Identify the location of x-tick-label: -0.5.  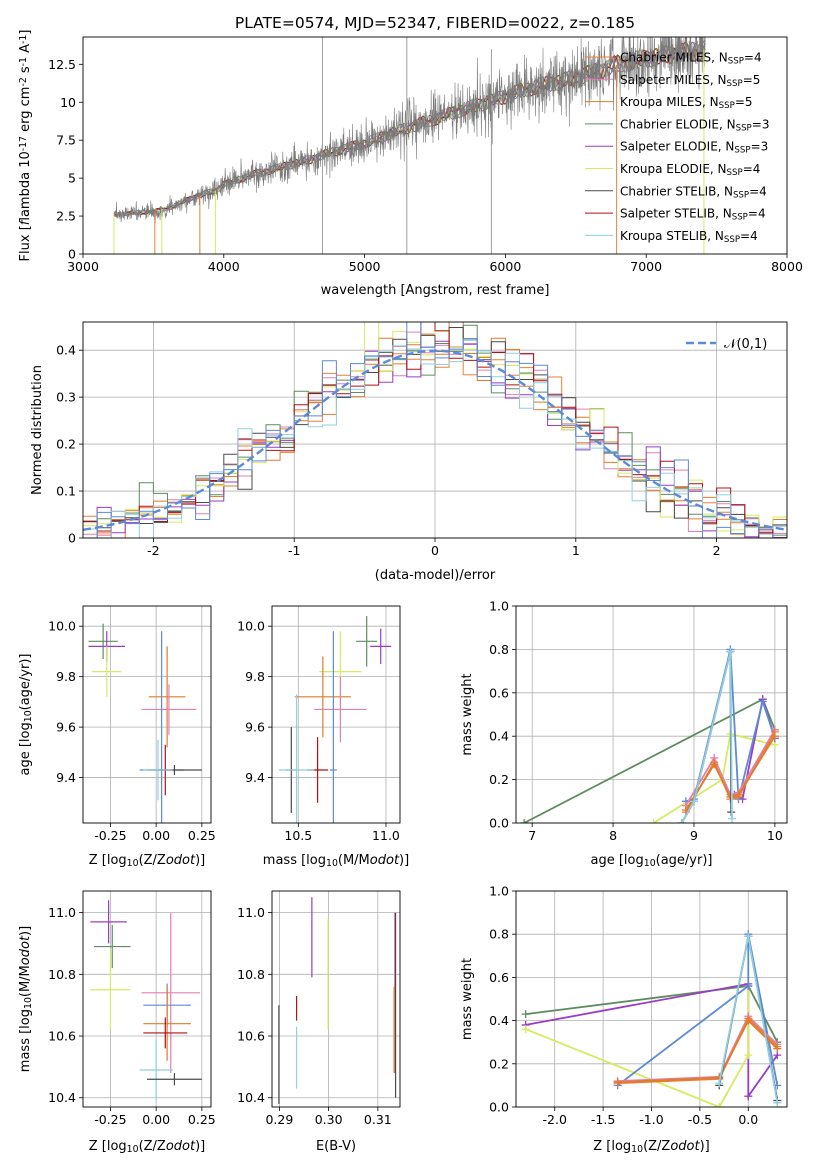
(700, 1119).